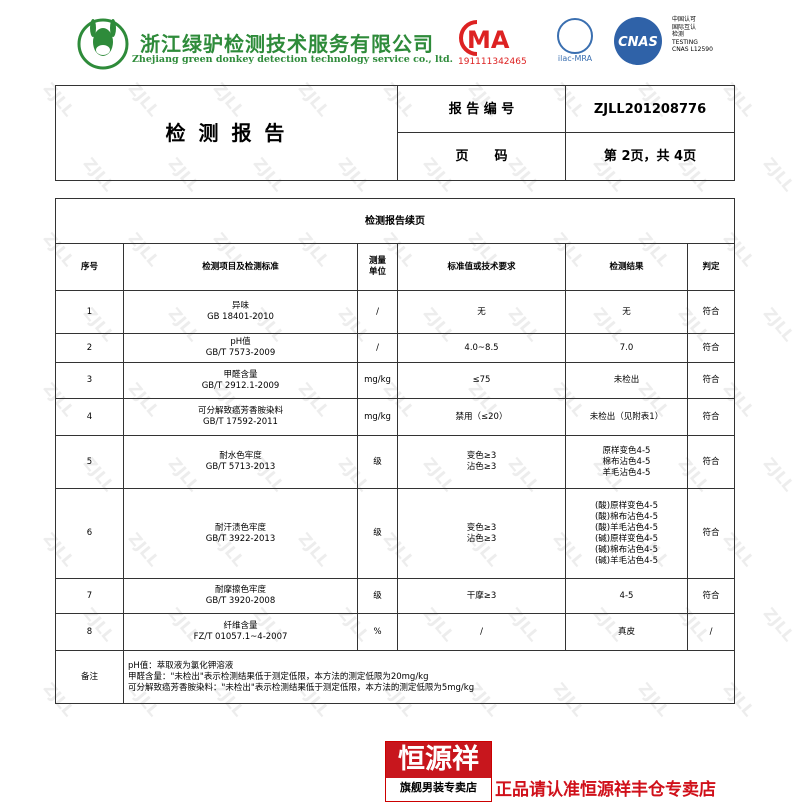 This screenshot has height=802, width=800. I want to click on requirement-cell: 禁用（≤20）, so click(481, 417).